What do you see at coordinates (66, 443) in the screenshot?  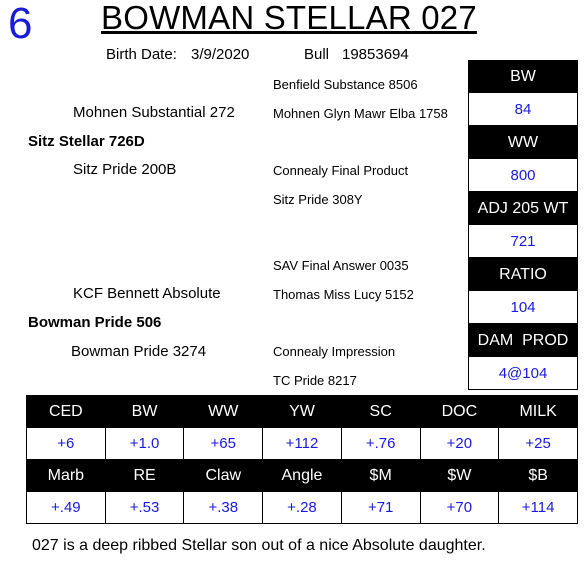 I see `epd-value-ced: +6` at bounding box center [66, 443].